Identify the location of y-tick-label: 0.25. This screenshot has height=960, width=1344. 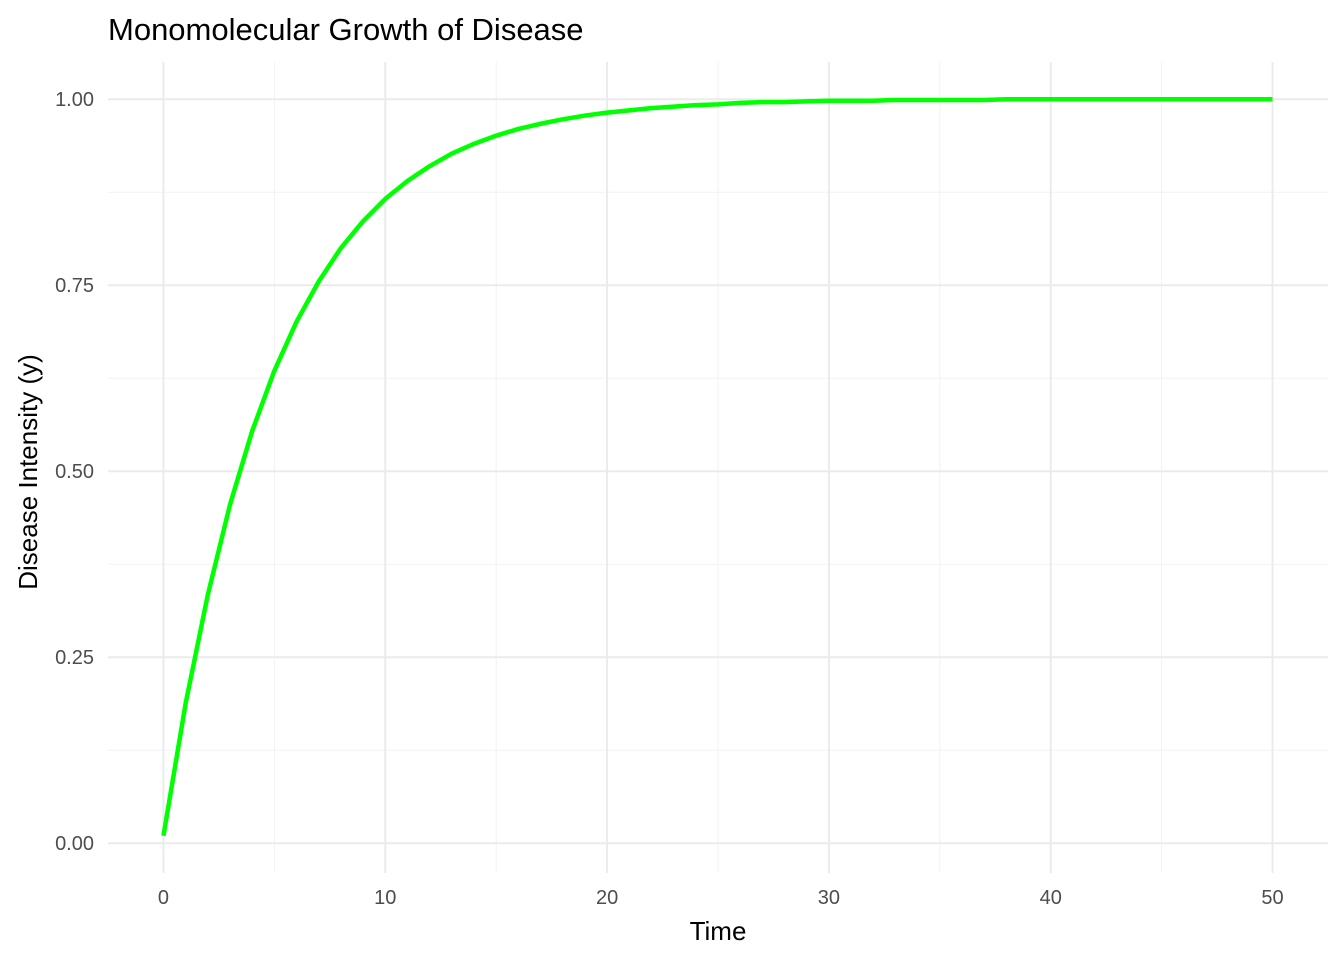
(74, 658).